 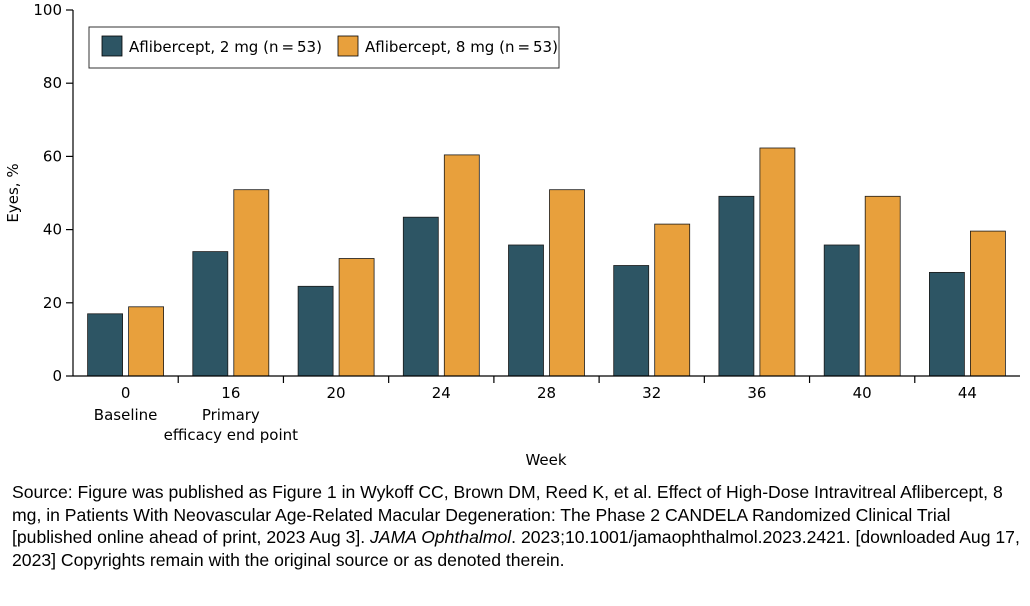 I want to click on y-tick-label: 40, so click(x=52, y=230).